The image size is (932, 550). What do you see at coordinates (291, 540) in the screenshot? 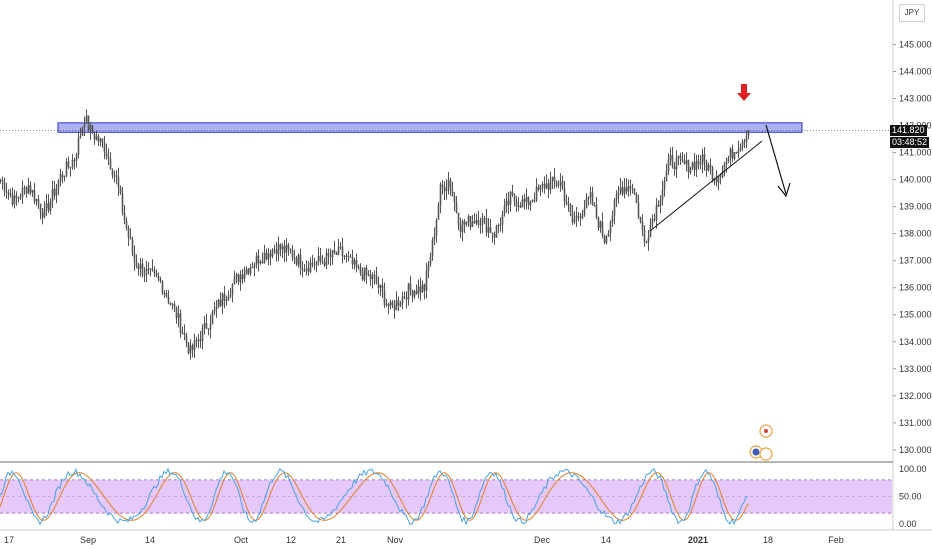
I see `x-tick-label: 12` at bounding box center [291, 540].